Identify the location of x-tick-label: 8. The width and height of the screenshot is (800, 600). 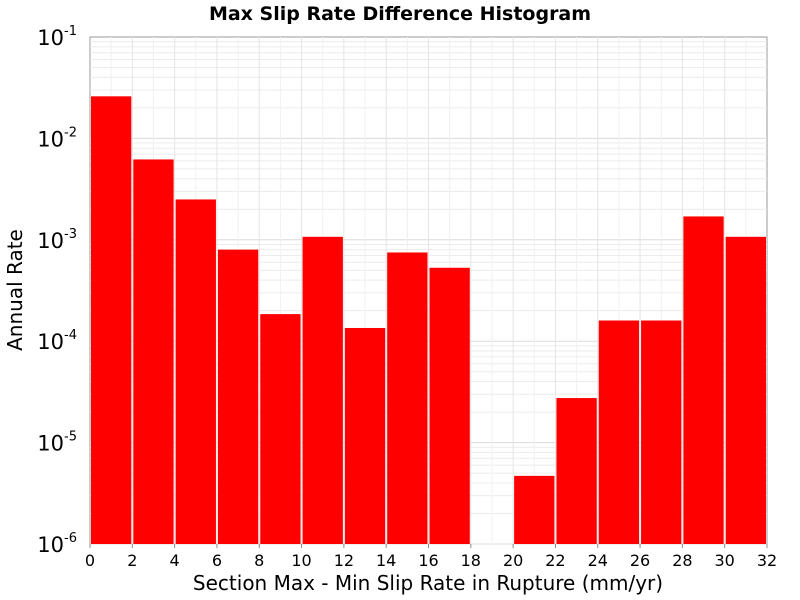
(259, 560).